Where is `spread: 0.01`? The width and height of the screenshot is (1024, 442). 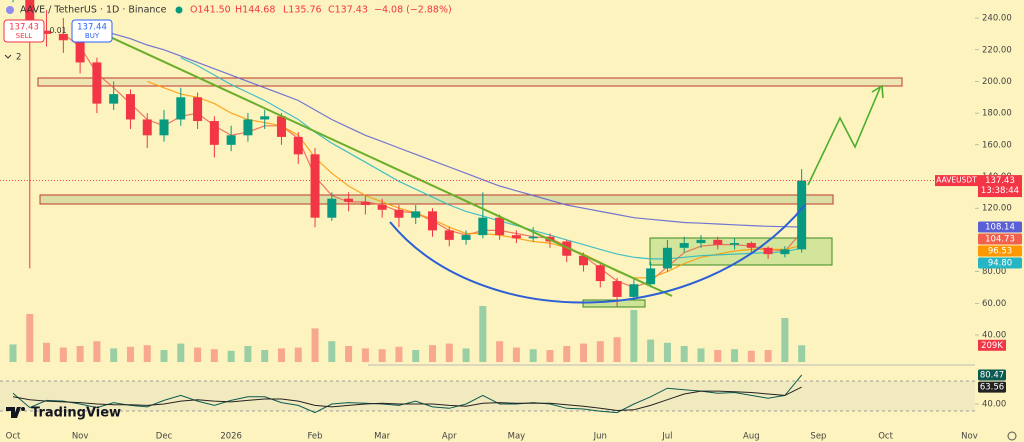 spread: 0.01 is located at coordinates (58, 30).